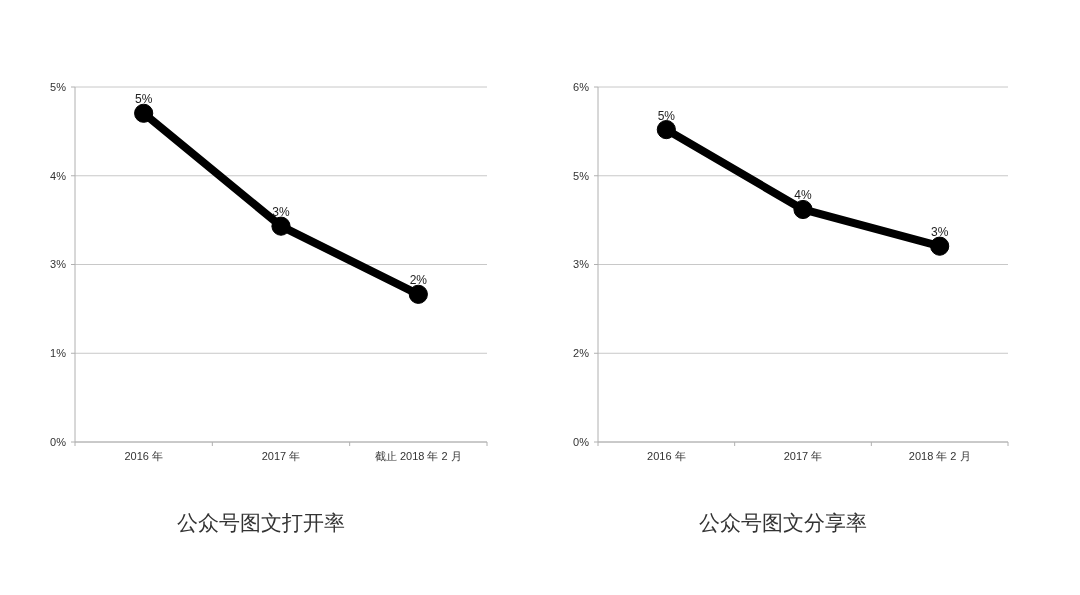  I want to click on data-label: 2%, so click(418, 280).